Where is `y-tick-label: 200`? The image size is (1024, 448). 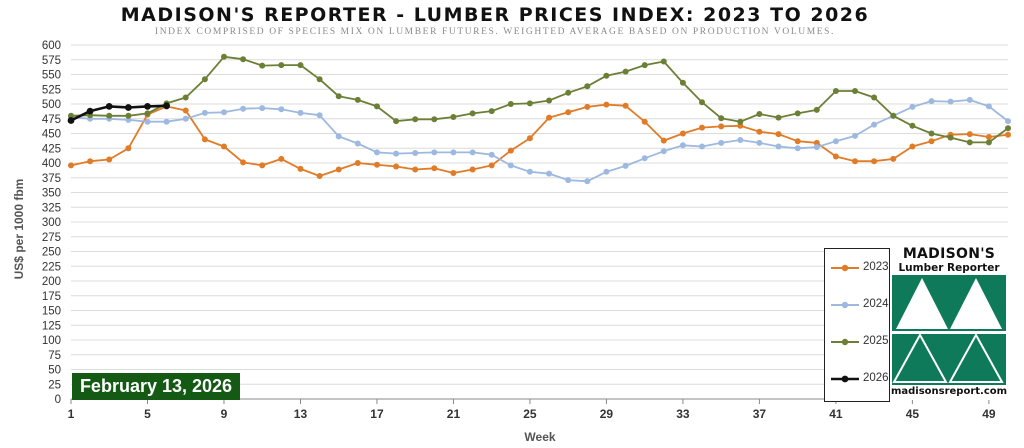 y-tick-label: 200 is located at coordinates (51, 282).